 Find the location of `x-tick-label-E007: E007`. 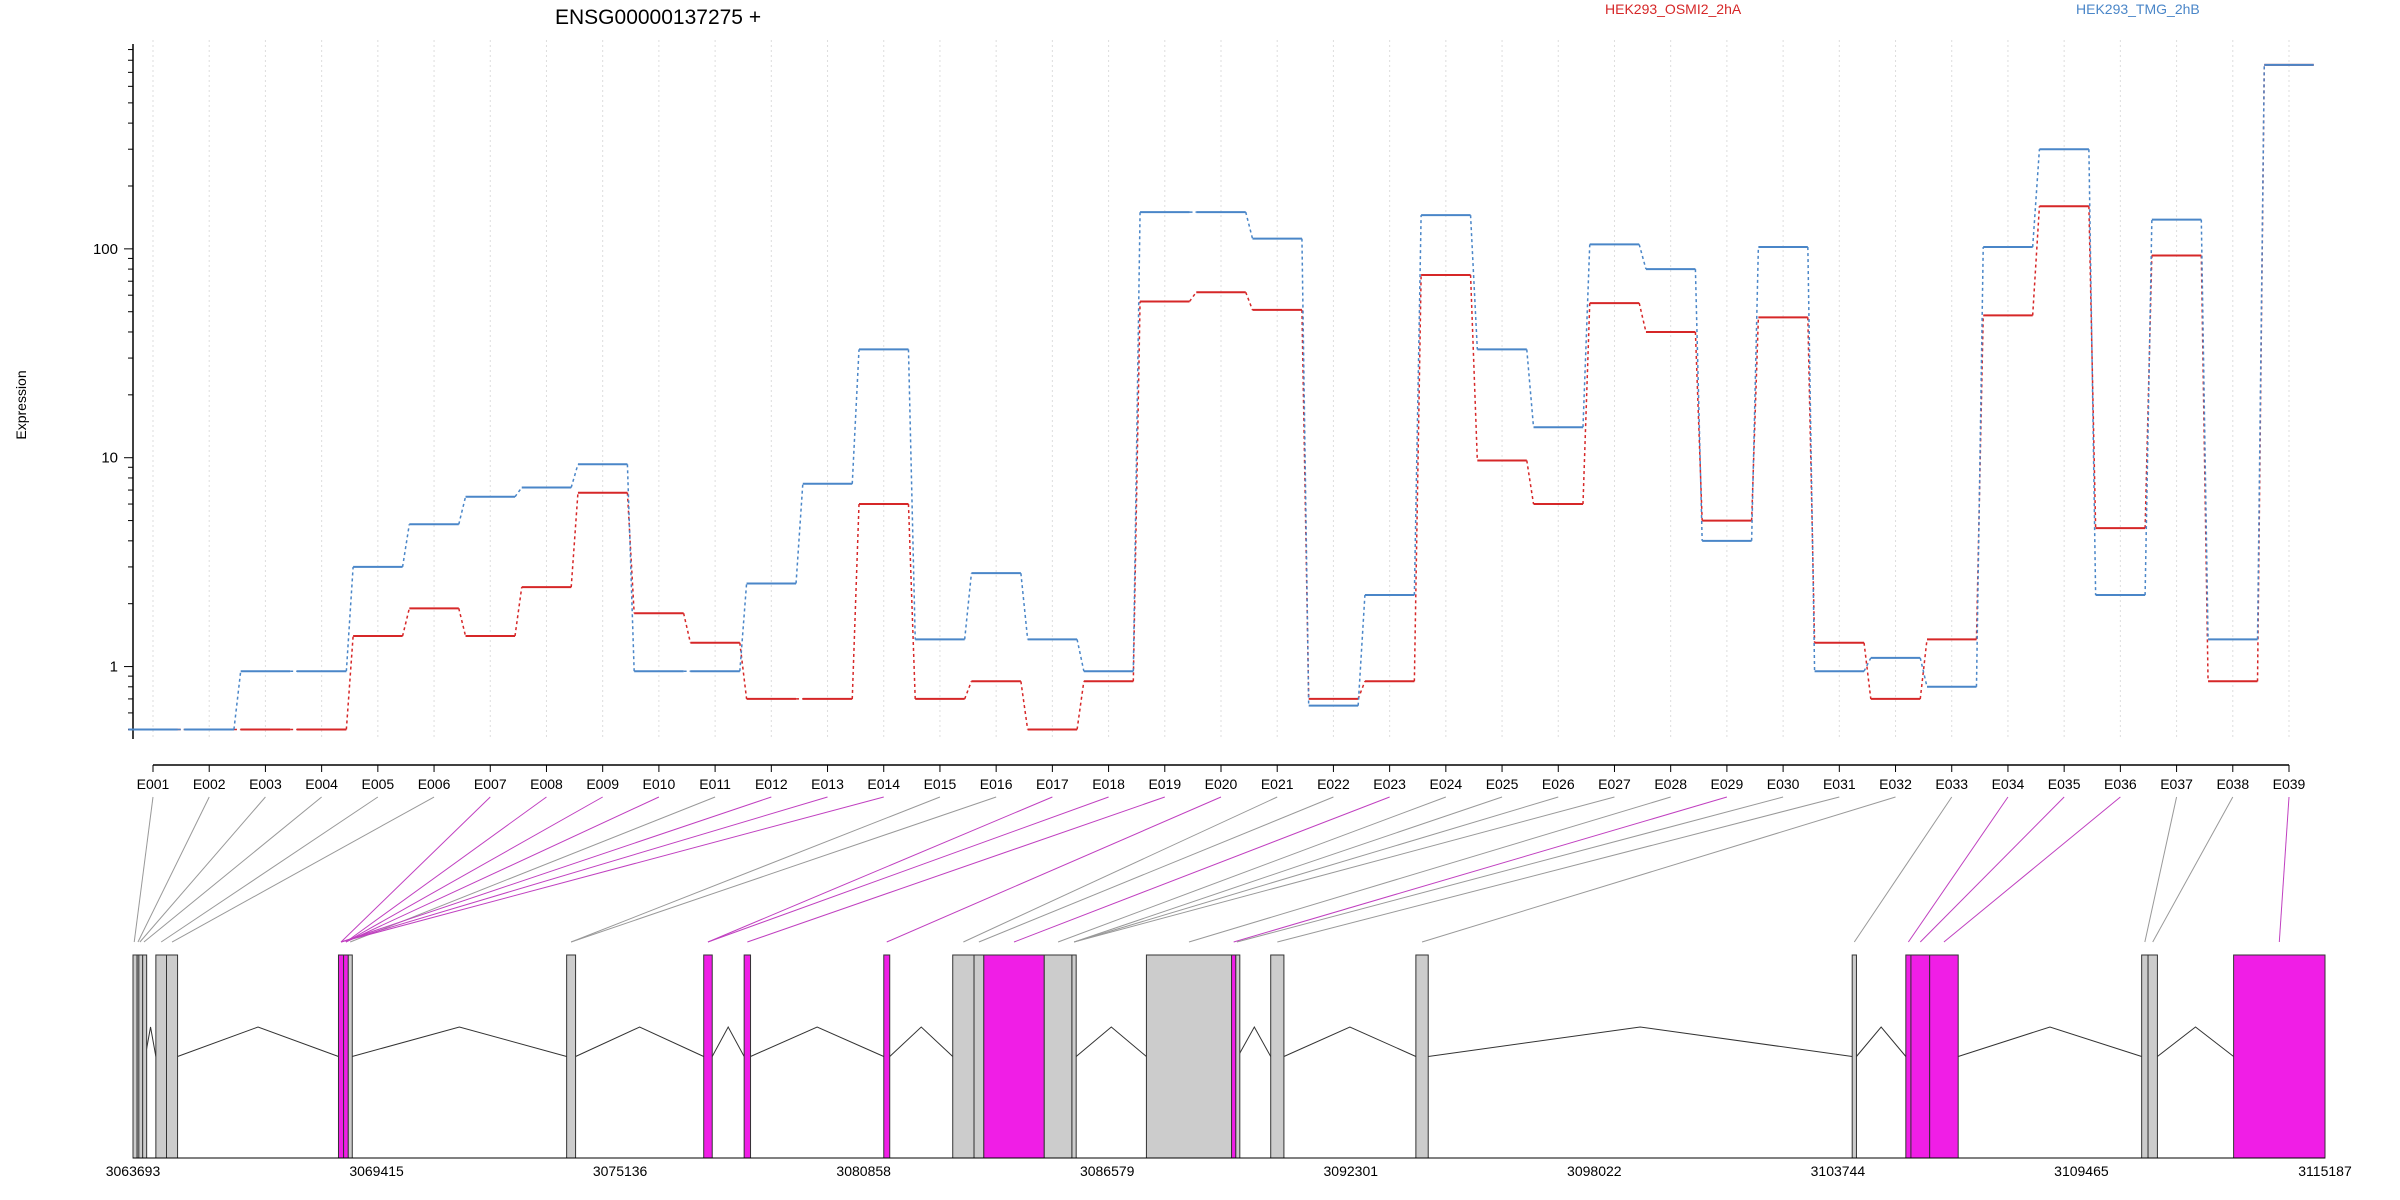

x-tick-label-E007: E007 is located at coordinates (490, 784).